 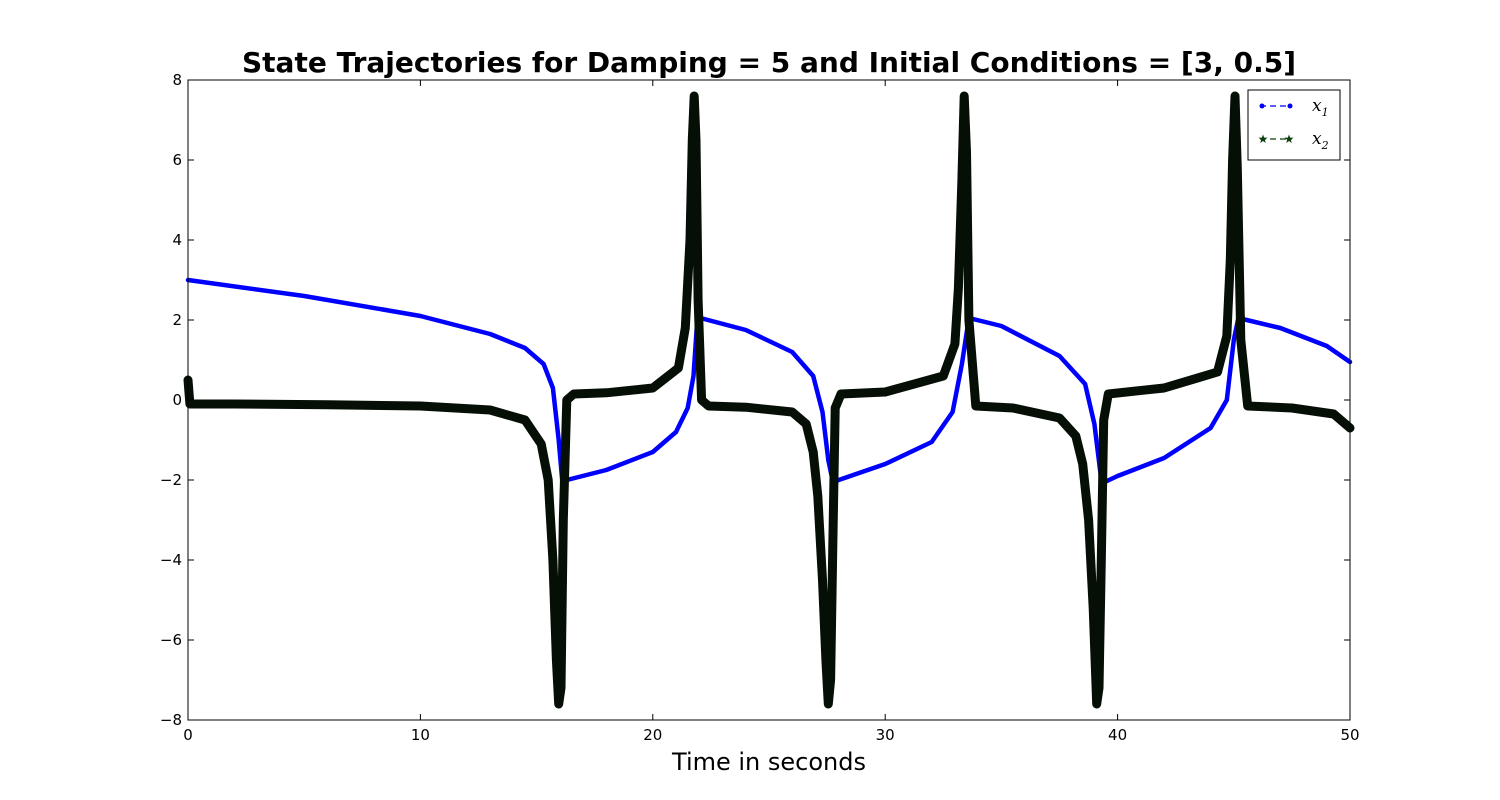 I want to click on x-tick-label: 20, so click(x=652, y=735).